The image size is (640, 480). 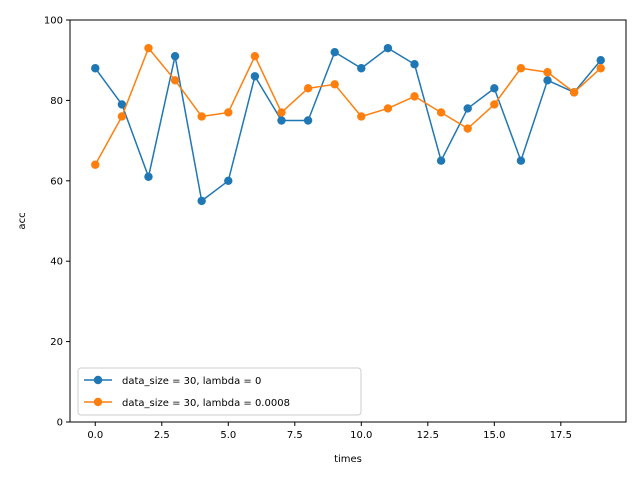 What do you see at coordinates (361, 435) in the screenshot?
I see `x-tick-label: 10.0` at bounding box center [361, 435].